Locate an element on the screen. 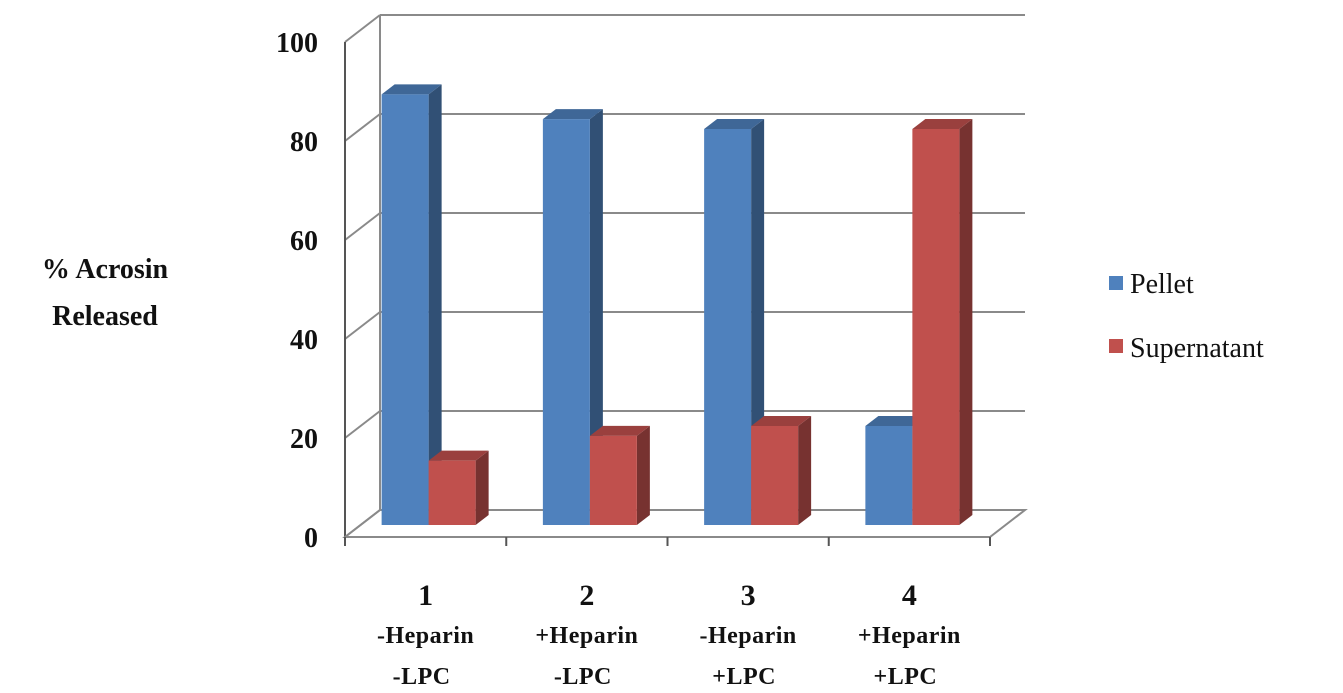 The image size is (1343, 693). legend-label-supernatant: Supernatant is located at coordinates (1197, 348).